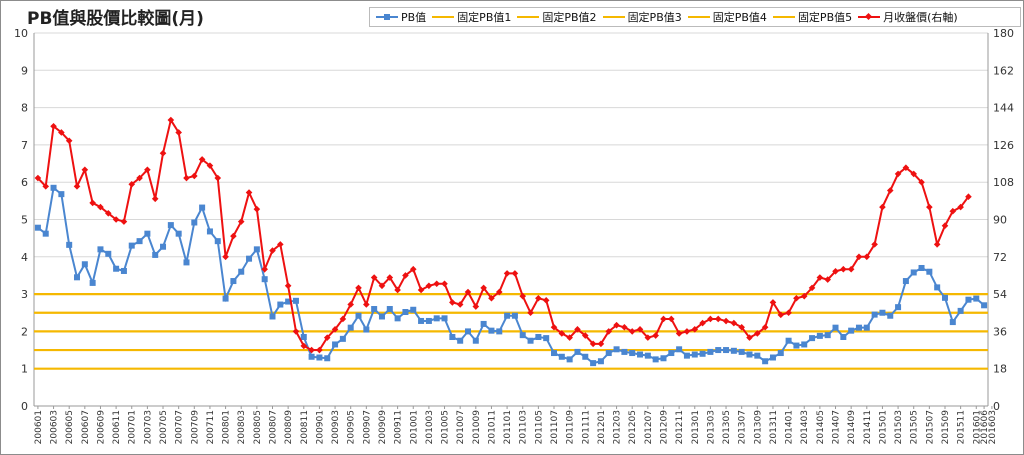  I want to click on x-tick-label: 201606, so click(985, 427).